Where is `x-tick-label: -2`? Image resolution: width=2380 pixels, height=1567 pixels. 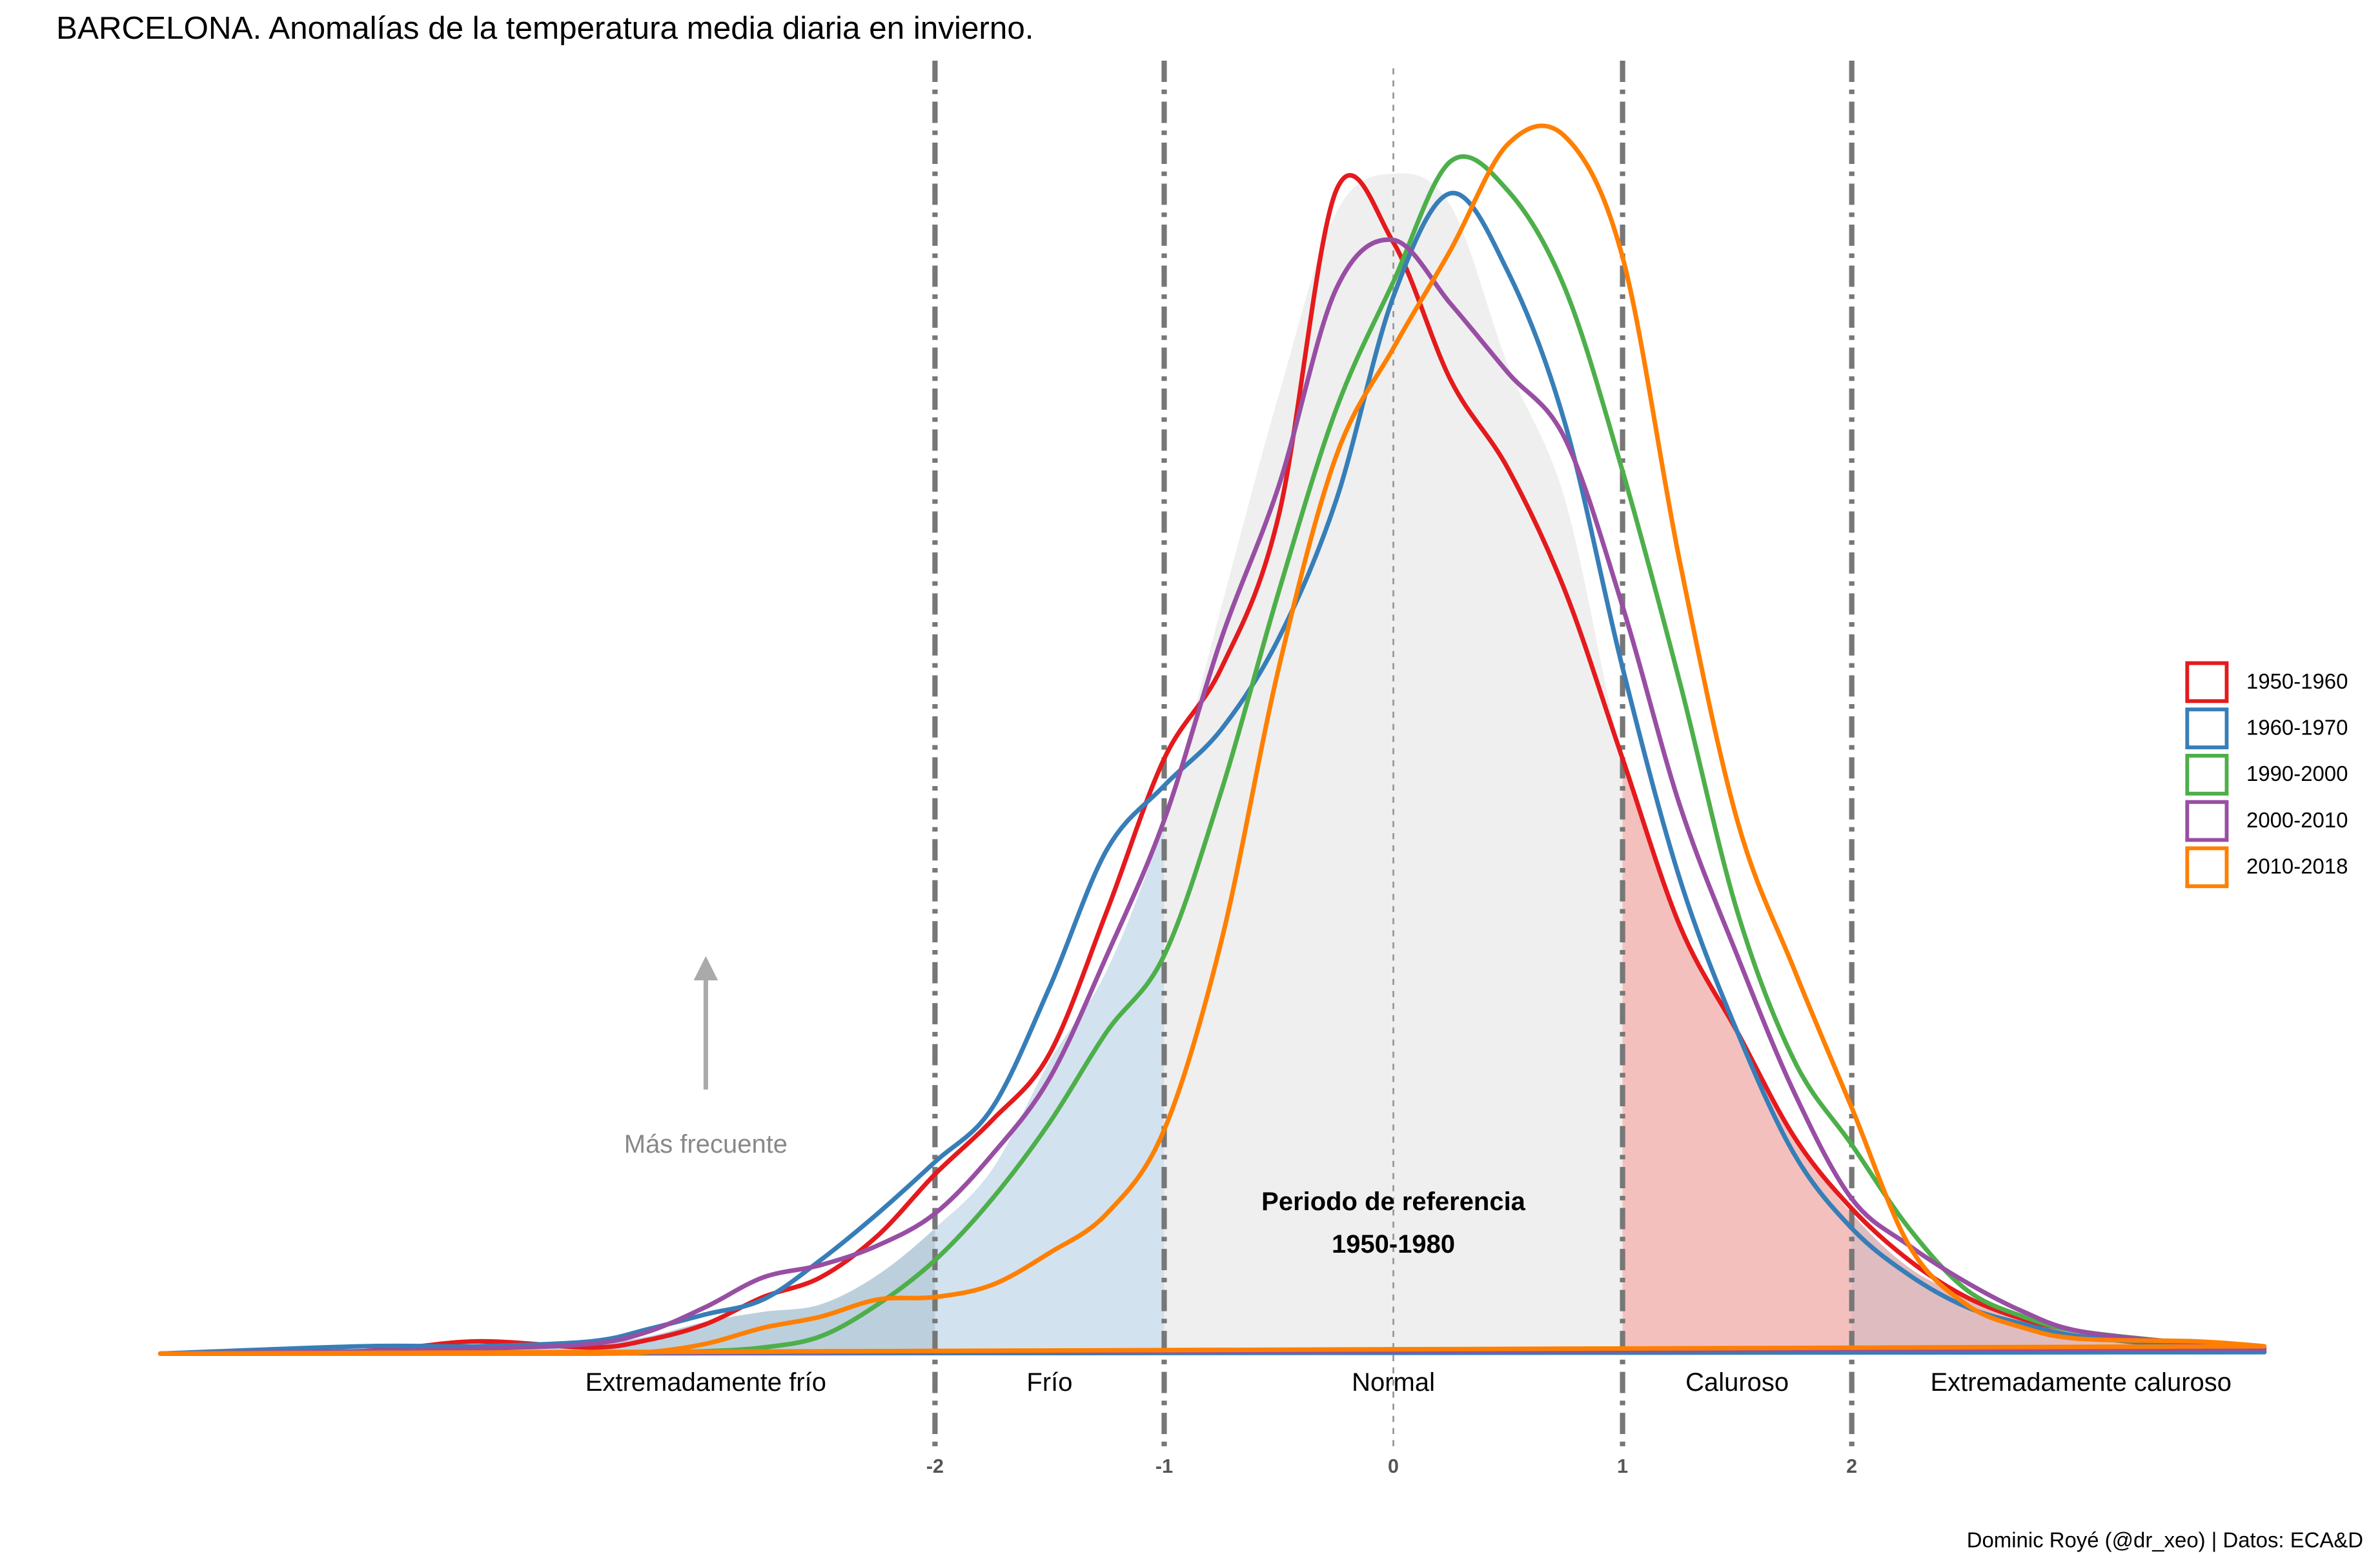 x-tick-label: -2 is located at coordinates (935, 1466).